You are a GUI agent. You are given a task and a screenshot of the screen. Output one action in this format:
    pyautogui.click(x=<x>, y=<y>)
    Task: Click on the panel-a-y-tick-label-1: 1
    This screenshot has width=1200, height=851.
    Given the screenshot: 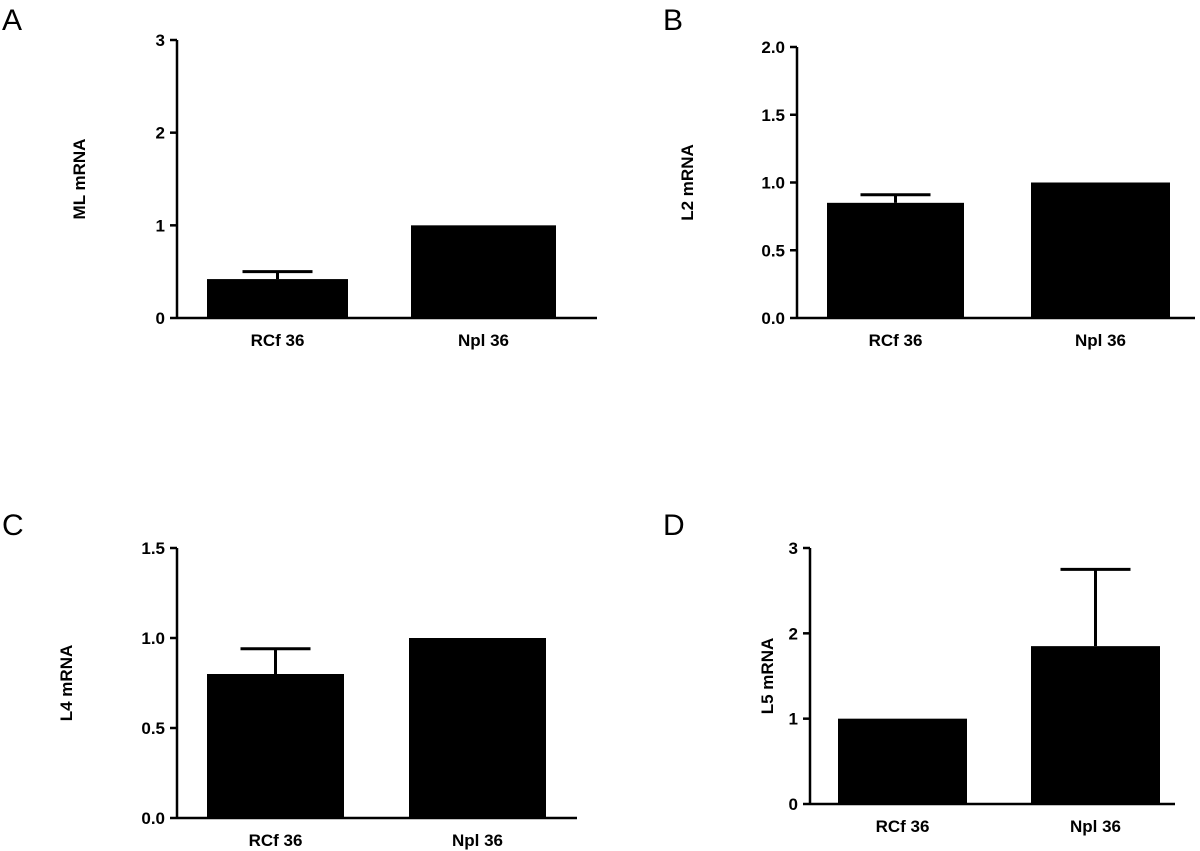 What is the action you would take?
    pyautogui.click(x=160, y=225)
    